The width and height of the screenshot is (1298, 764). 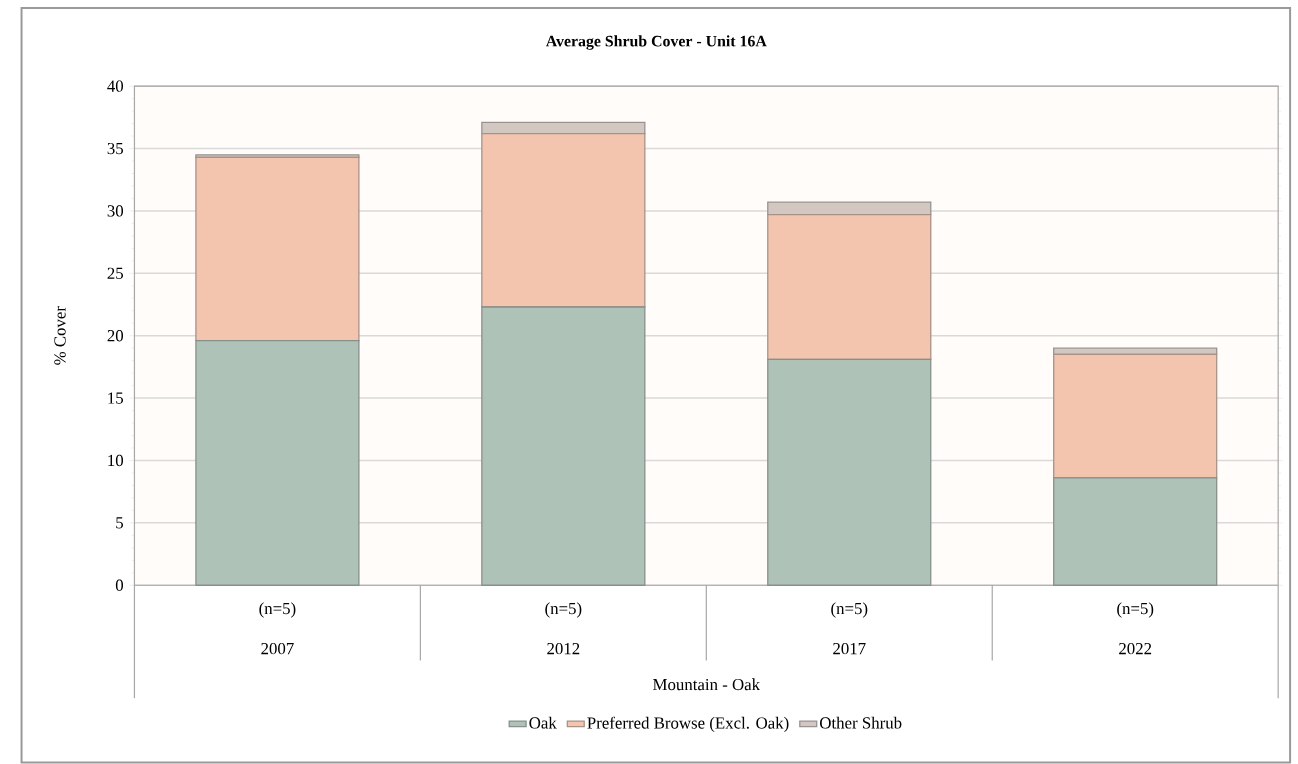 What do you see at coordinates (115, 86) in the screenshot?
I see `y-tick-label: 40` at bounding box center [115, 86].